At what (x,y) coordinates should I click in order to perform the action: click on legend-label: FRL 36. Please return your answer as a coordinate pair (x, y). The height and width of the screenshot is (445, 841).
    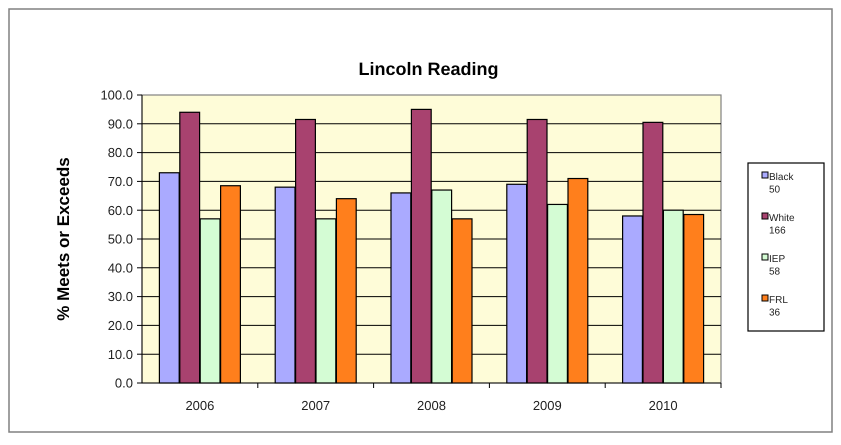
    Looking at the image, I should click on (778, 306).